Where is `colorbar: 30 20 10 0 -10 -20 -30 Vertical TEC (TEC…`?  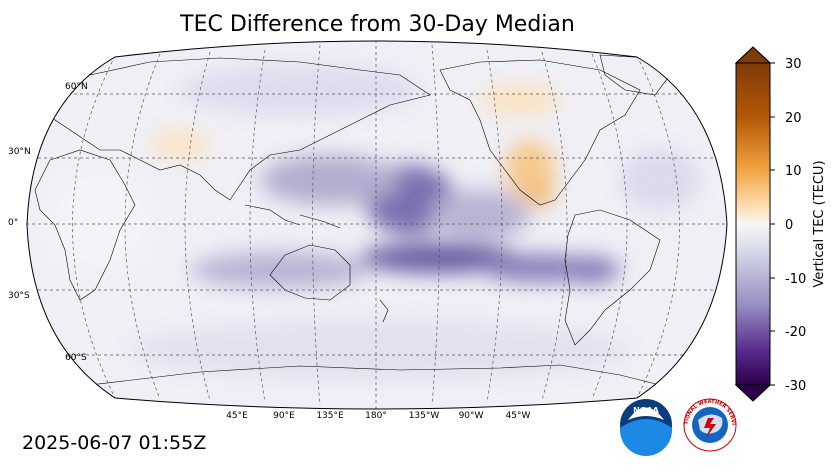
colorbar: 30 20 10 0 -10 -20 -30 Vertical TEC (TEC… is located at coordinates (780, 224).